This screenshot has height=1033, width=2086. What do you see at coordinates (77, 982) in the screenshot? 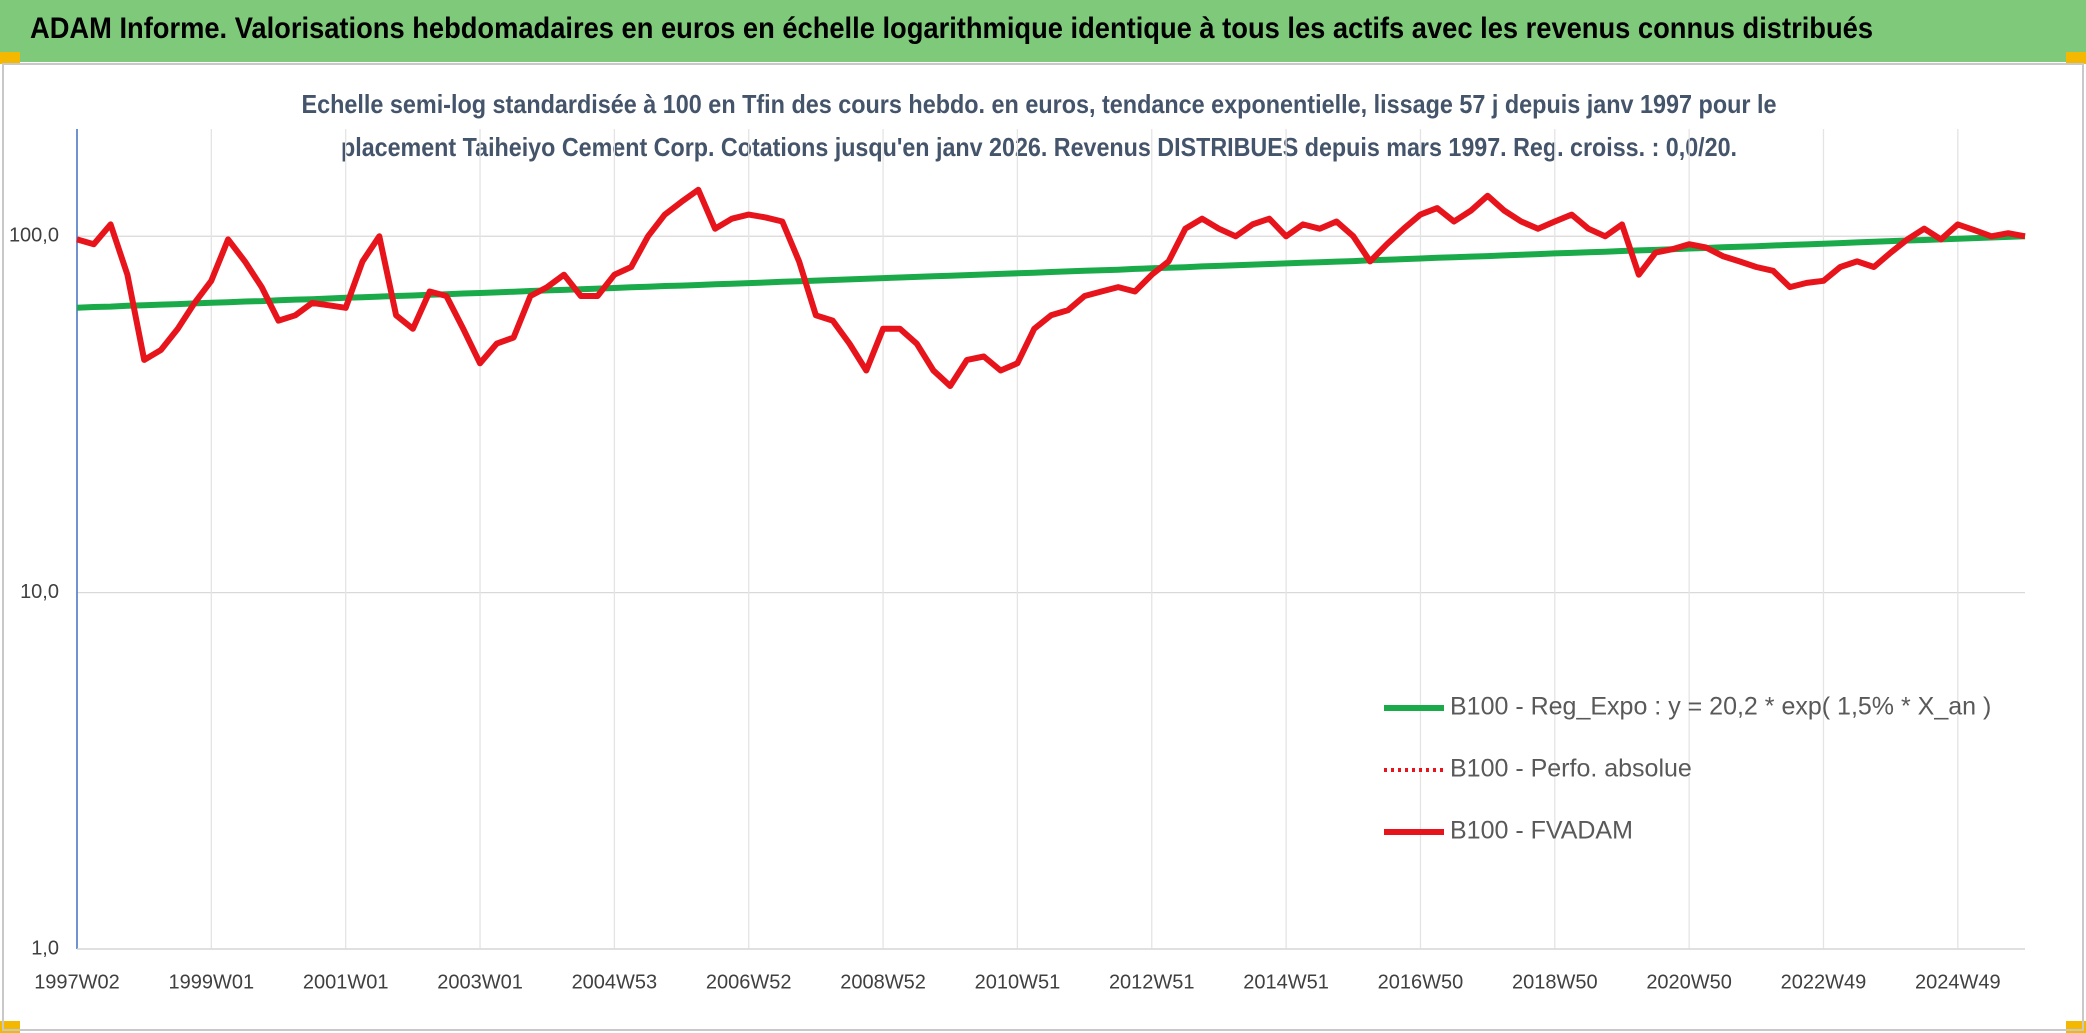
I see `x-tick-label: 1997W02` at bounding box center [77, 982].